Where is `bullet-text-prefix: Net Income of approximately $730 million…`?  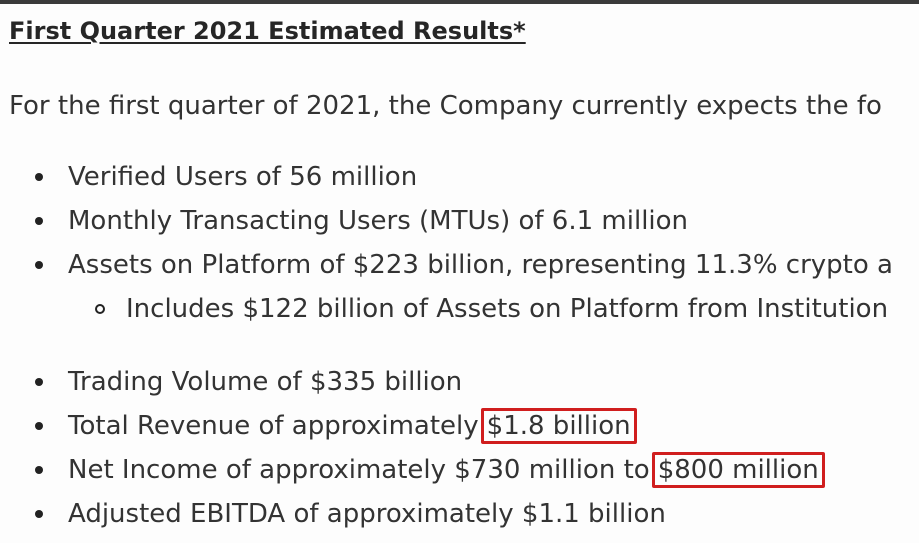 bullet-text-prefix: Net Income of approximately $730 million… is located at coordinates (359, 470).